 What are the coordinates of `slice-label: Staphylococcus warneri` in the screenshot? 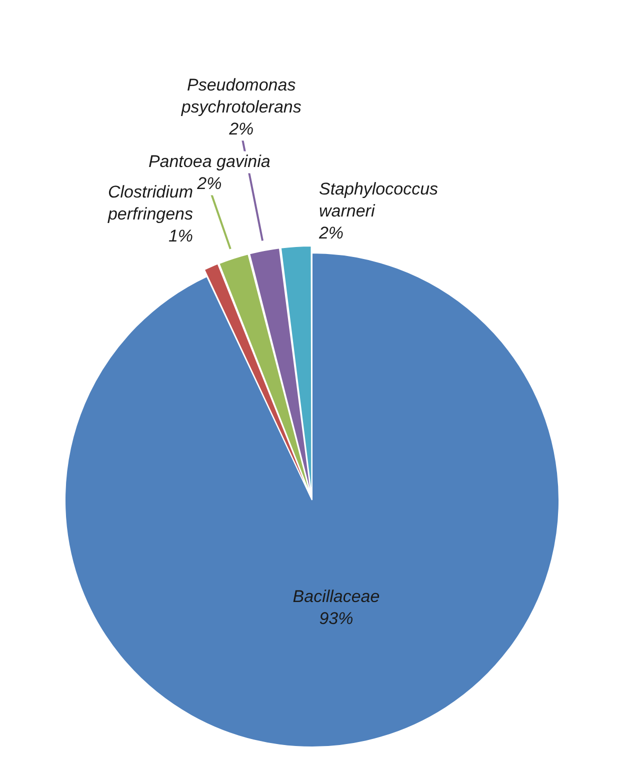 It's located at (378, 199).